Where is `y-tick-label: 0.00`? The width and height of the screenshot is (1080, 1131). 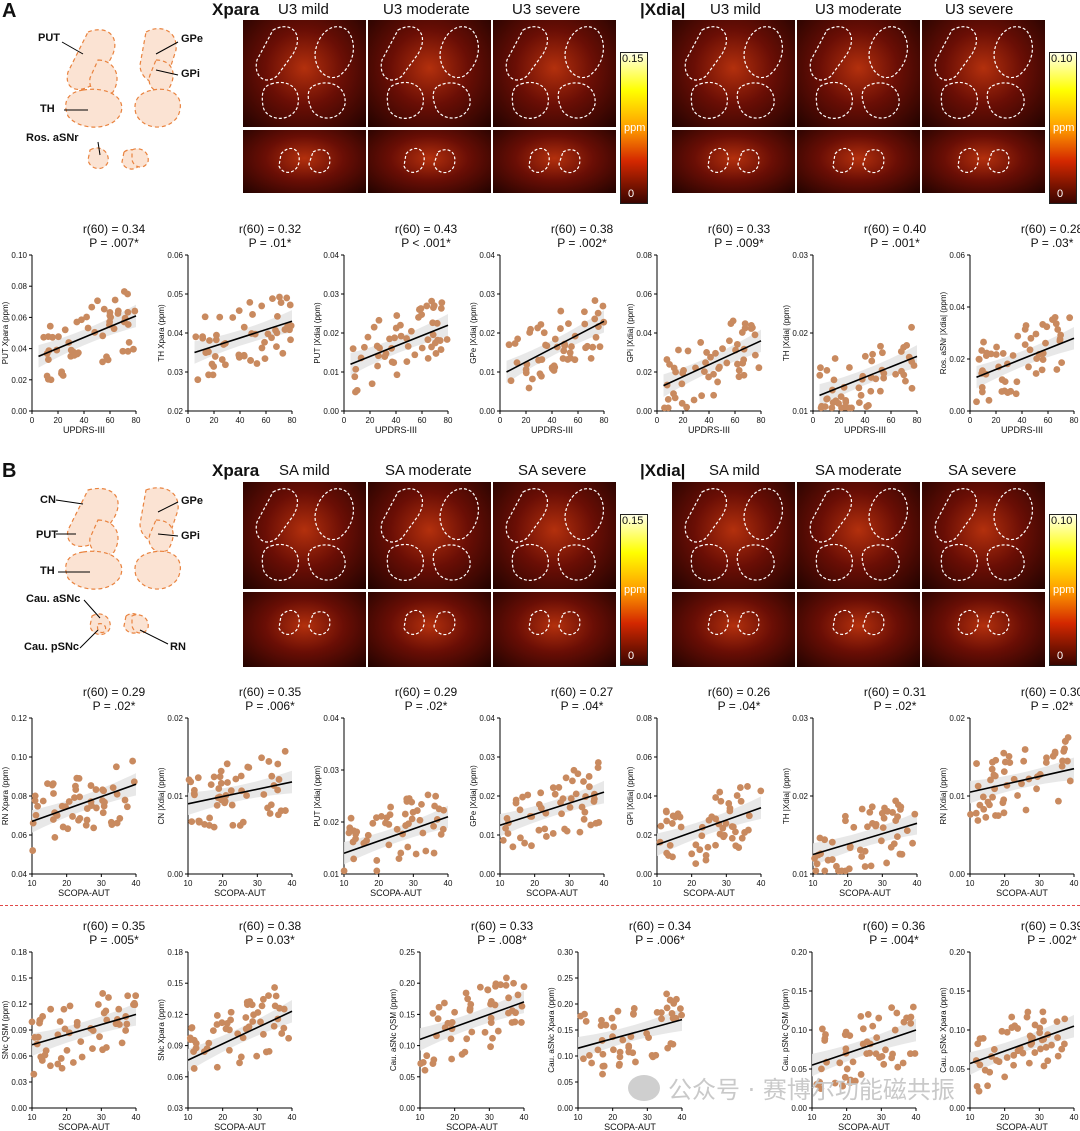 y-tick-label: 0.00 is located at coordinates (19, 411).